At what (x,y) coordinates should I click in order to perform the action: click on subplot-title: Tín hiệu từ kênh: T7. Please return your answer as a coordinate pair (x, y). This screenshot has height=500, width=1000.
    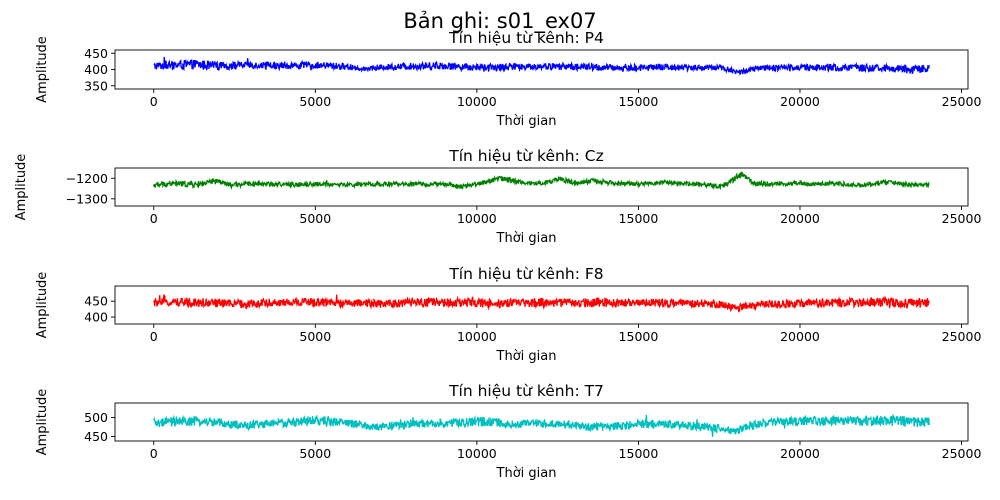
    Looking at the image, I should click on (526, 391).